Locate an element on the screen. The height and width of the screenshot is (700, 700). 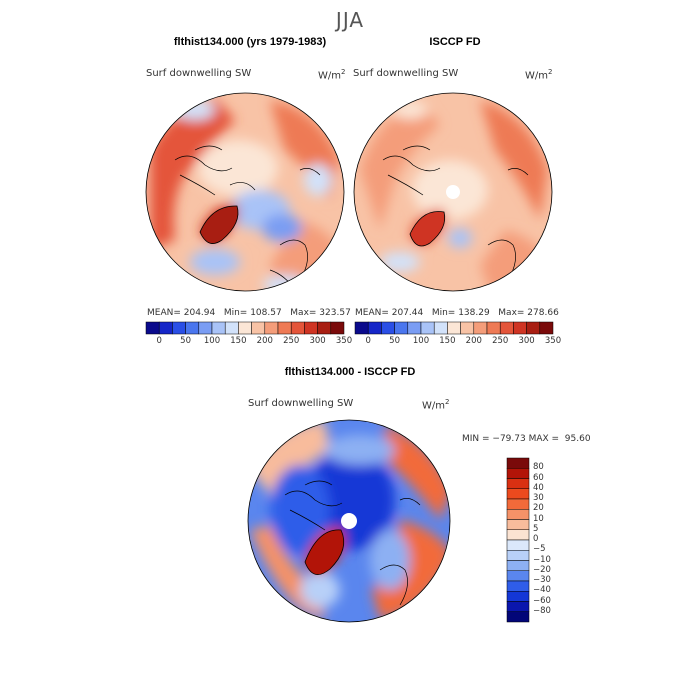
colorbar-tick-label: 60 is located at coordinates (538, 477).